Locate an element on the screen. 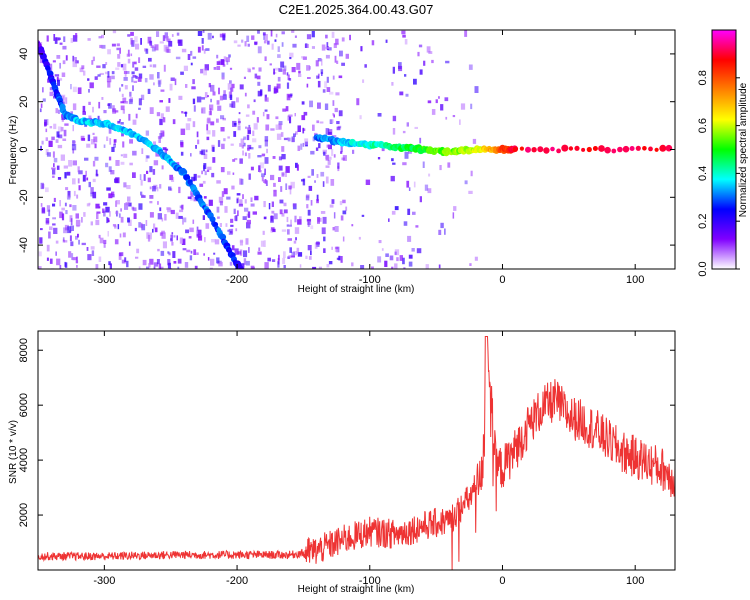 Image resolution: width=750 pixels, height=600 pixels. y-tick-label: 20 is located at coordinates (24, 102).